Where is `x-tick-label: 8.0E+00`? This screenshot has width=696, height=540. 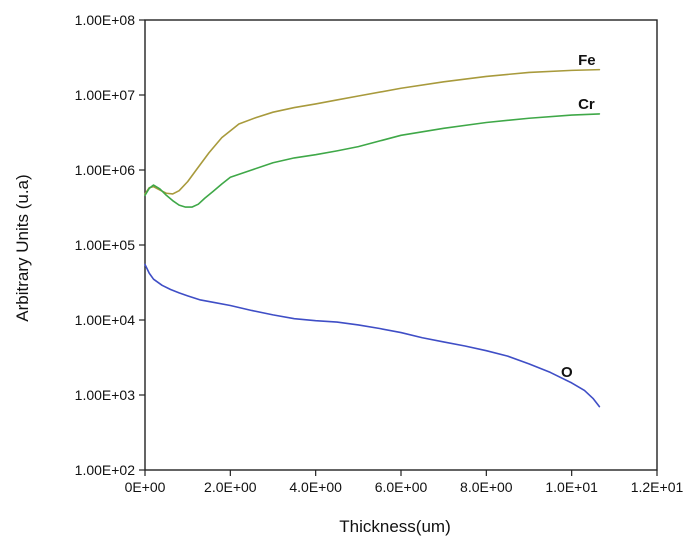 x-tick-label: 8.0E+00 is located at coordinates (486, 487).